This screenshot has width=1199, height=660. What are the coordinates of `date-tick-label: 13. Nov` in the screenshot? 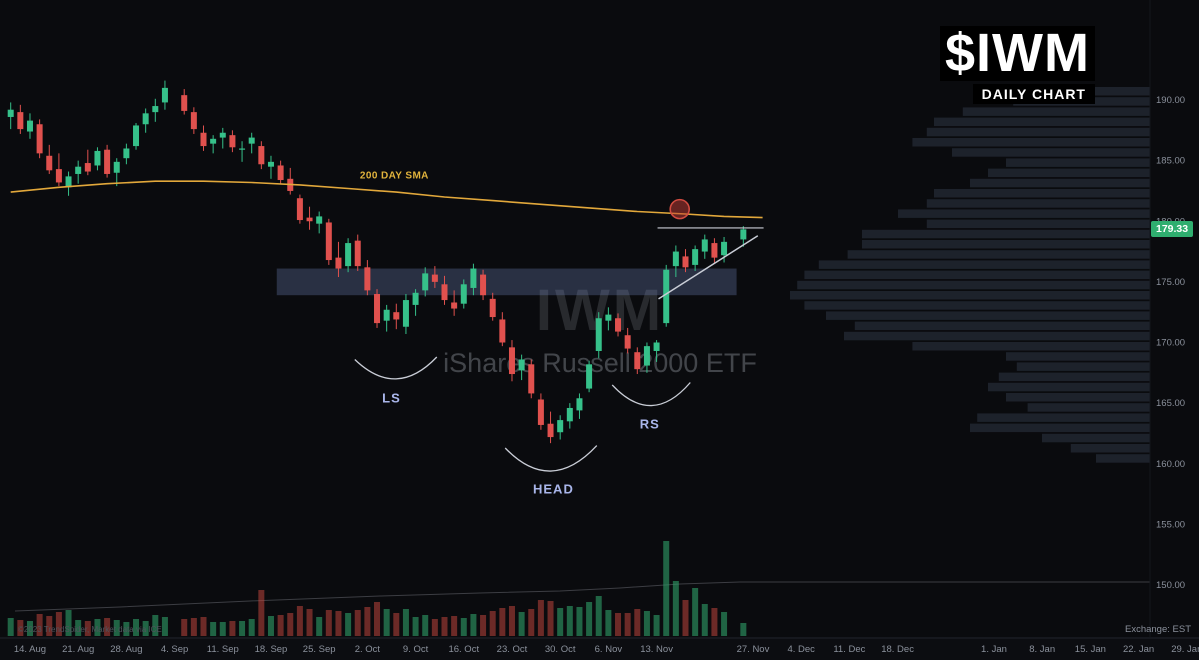 It's located at (656, 649).